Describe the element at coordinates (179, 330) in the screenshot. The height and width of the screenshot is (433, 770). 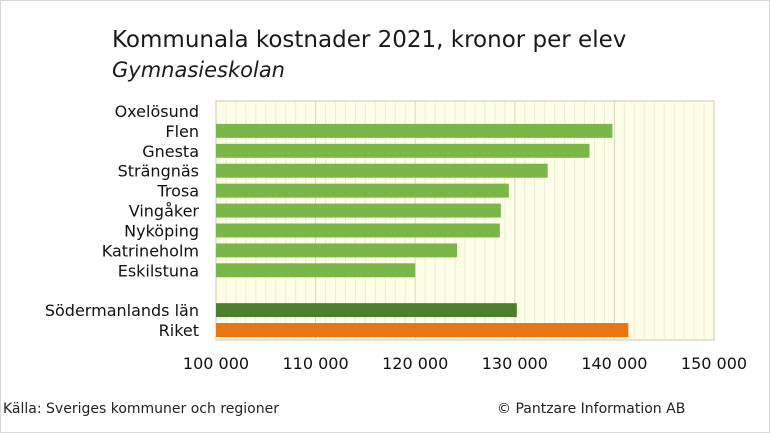
I see `category-label: Riket` at that location.